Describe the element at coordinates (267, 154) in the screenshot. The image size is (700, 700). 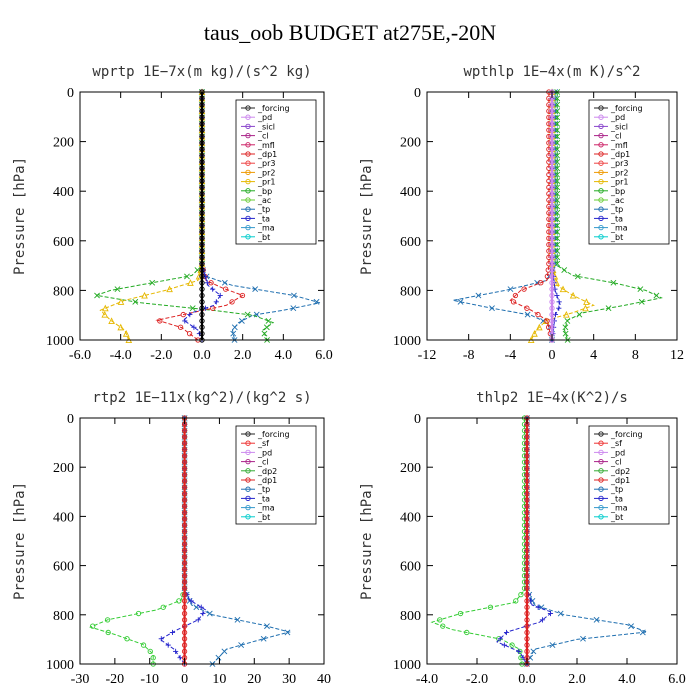
I see `legend-label: _dp1` at that location.